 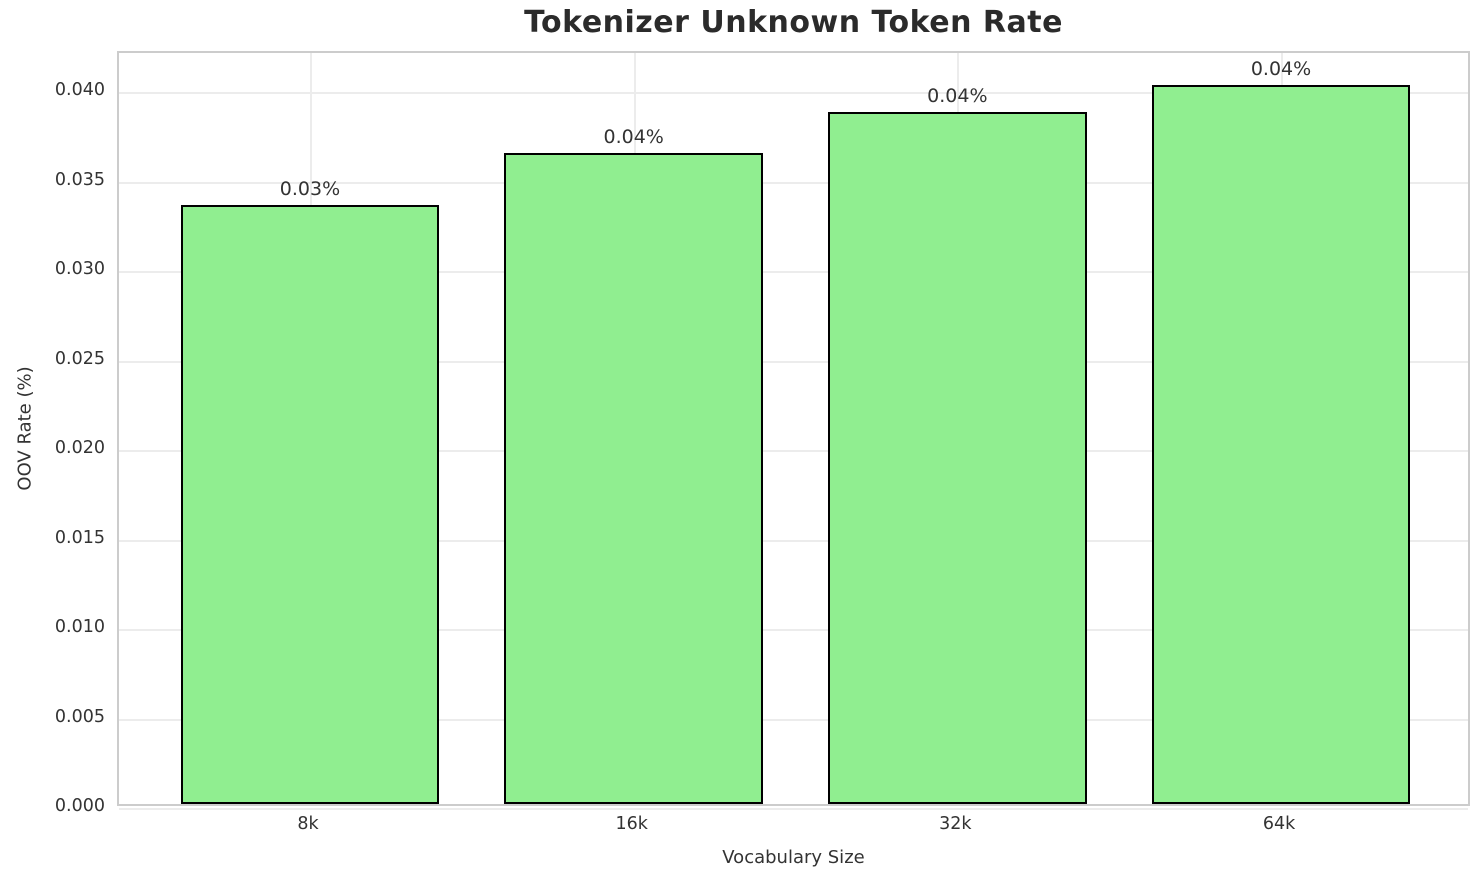 I want to click on bar-8k, so click(x=310, y=504).